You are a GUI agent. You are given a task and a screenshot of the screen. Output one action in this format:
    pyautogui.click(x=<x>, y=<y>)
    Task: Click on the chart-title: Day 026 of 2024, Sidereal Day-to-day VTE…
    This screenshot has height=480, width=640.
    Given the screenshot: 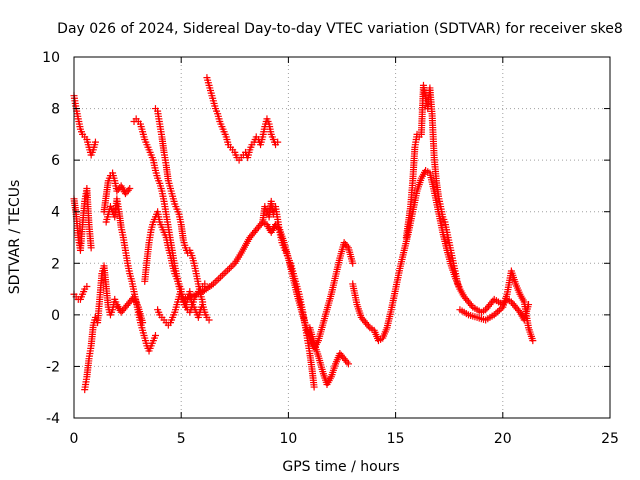 What is the action you would take?
    pyautogui.click(x=340, y=29)
    